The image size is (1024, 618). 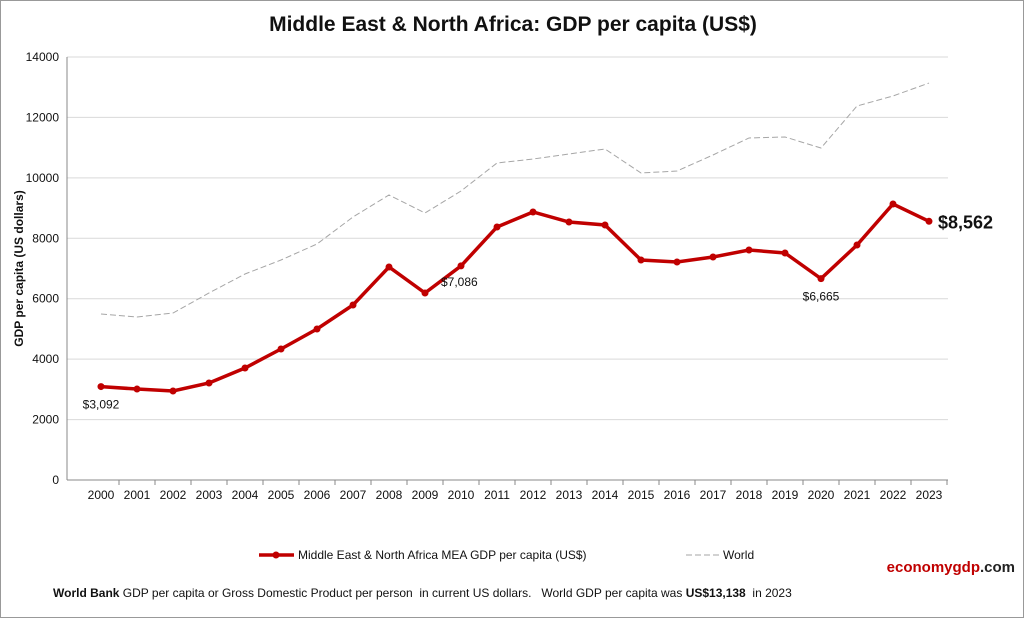 I want to click on x-tick-label: 2021, so click(x=857, y=495).